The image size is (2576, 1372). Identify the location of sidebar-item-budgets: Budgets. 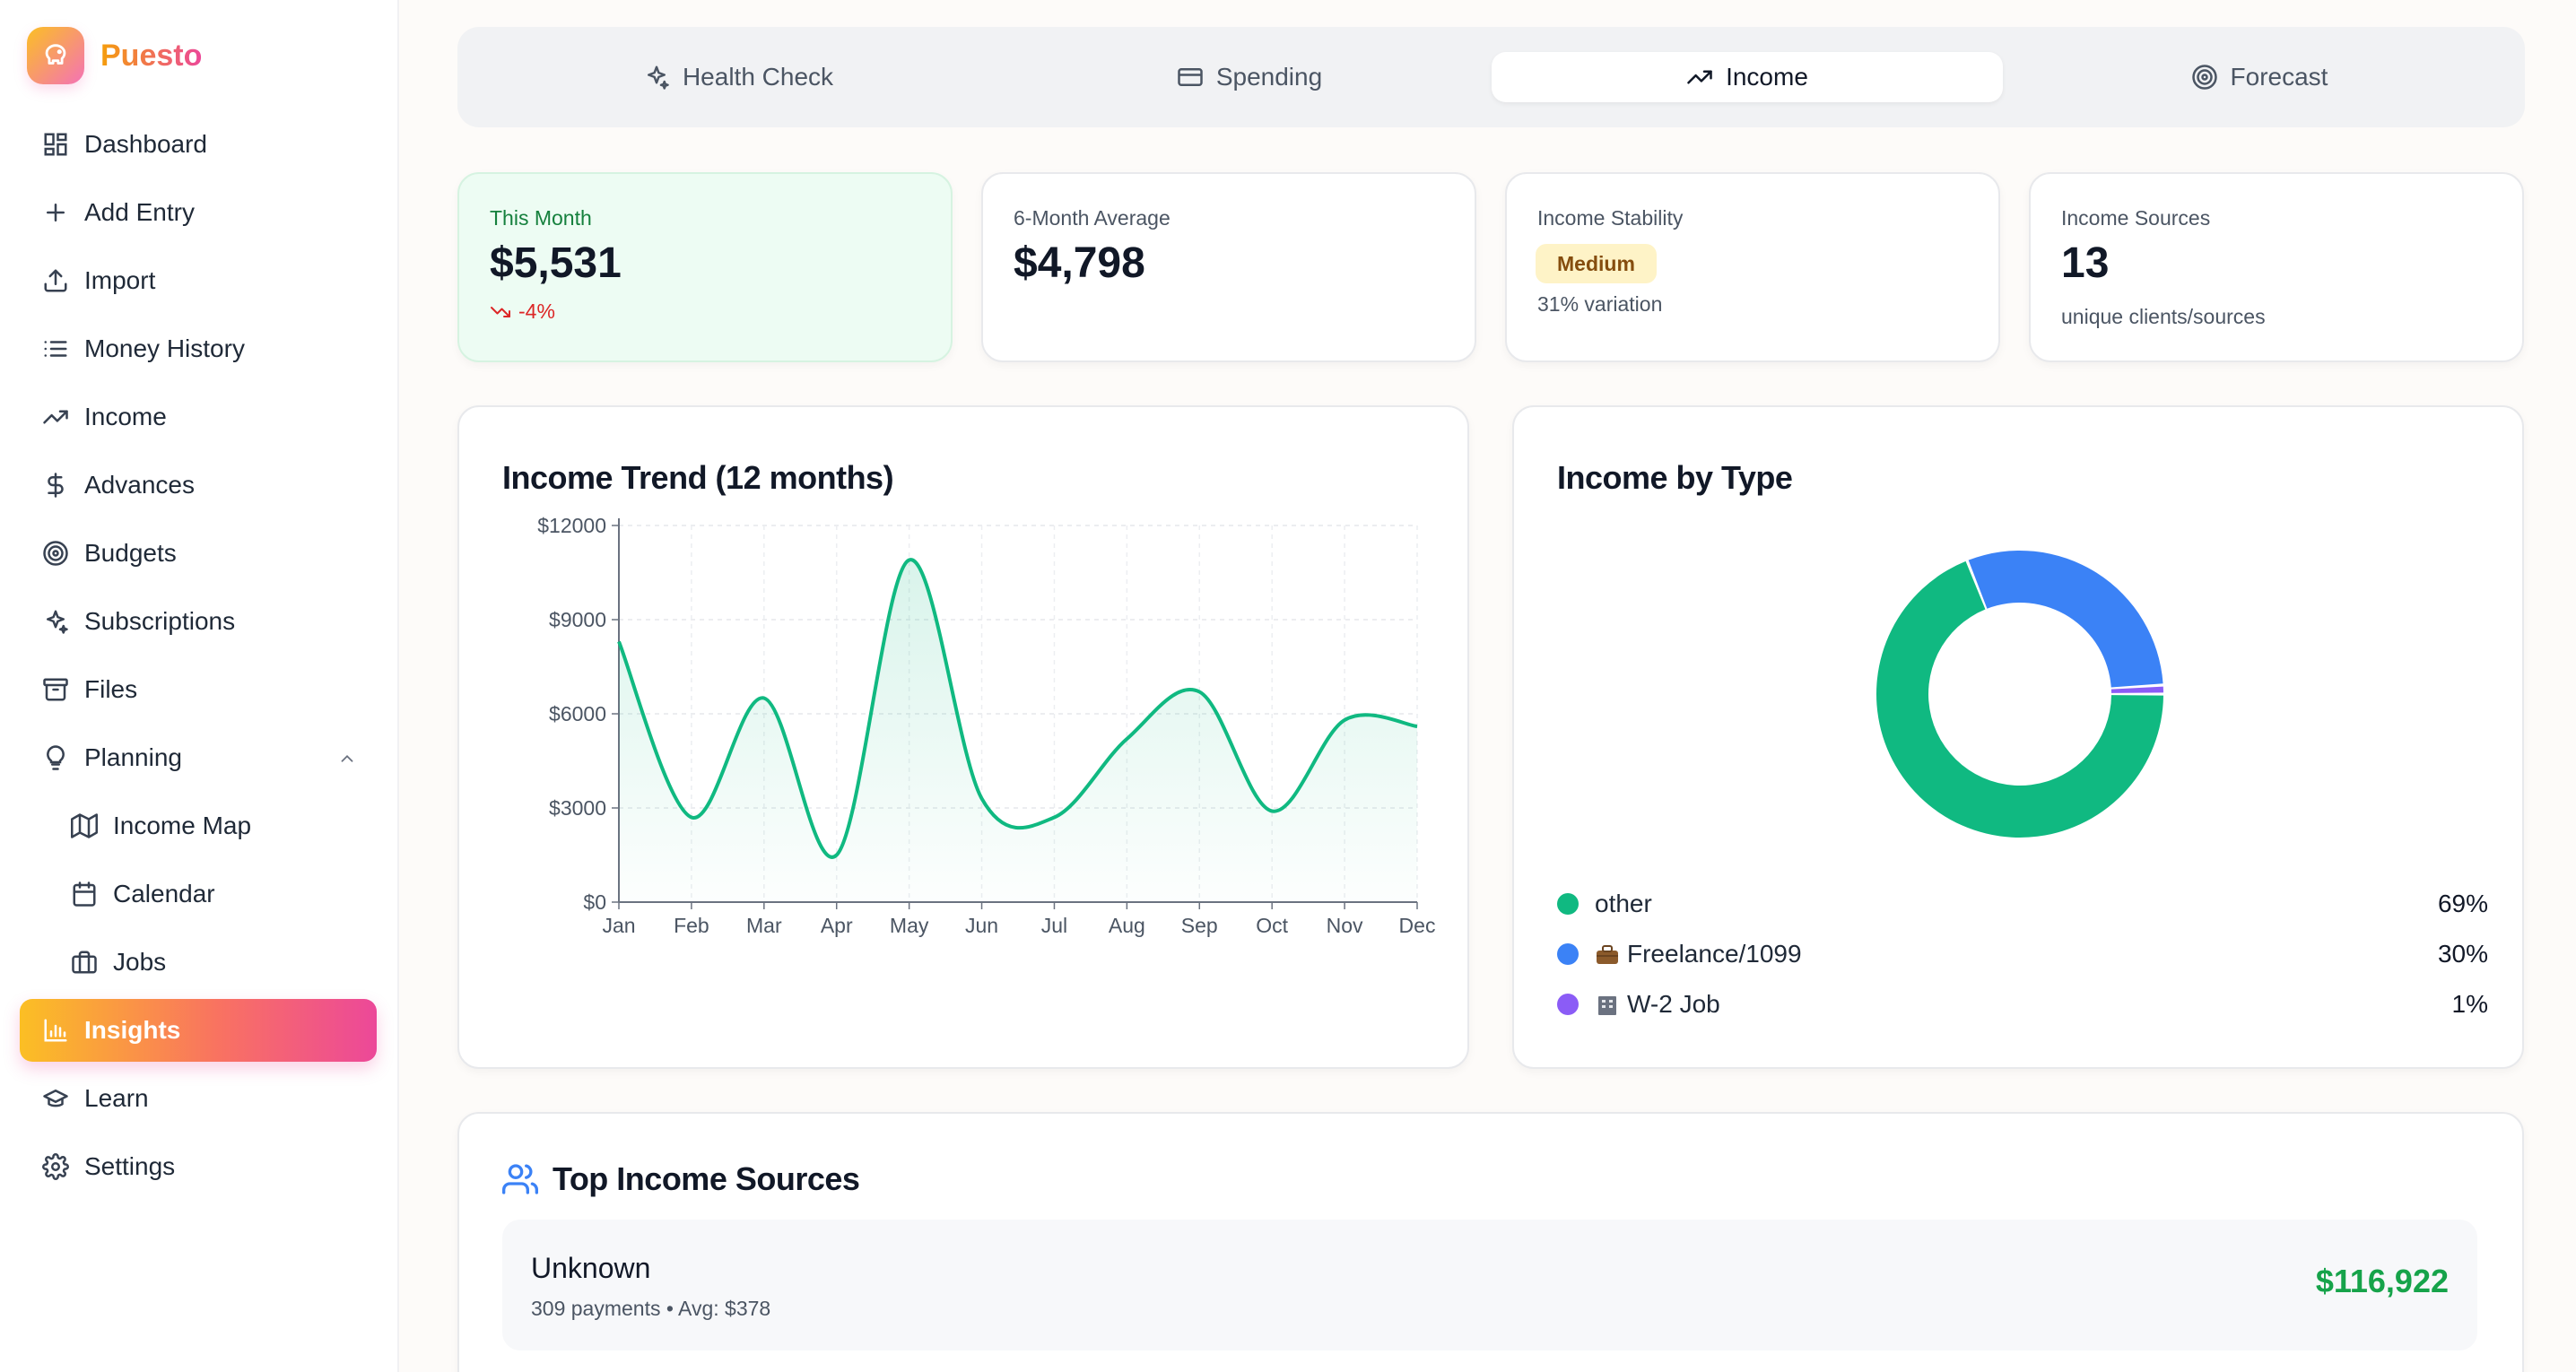
(198, 553).